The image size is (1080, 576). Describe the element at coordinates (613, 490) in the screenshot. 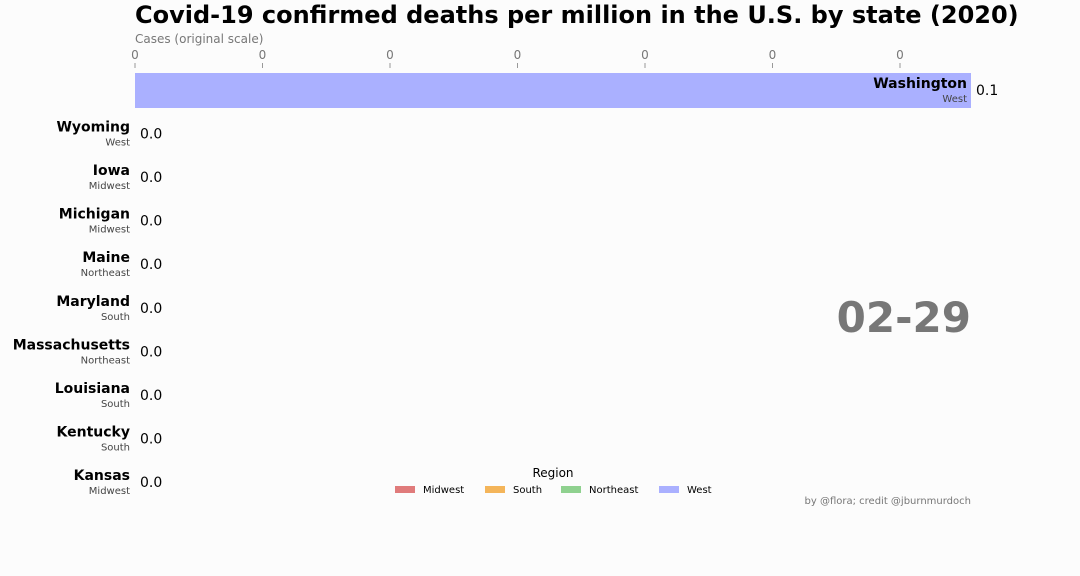

I see `legend-label: Northeast` at that location.